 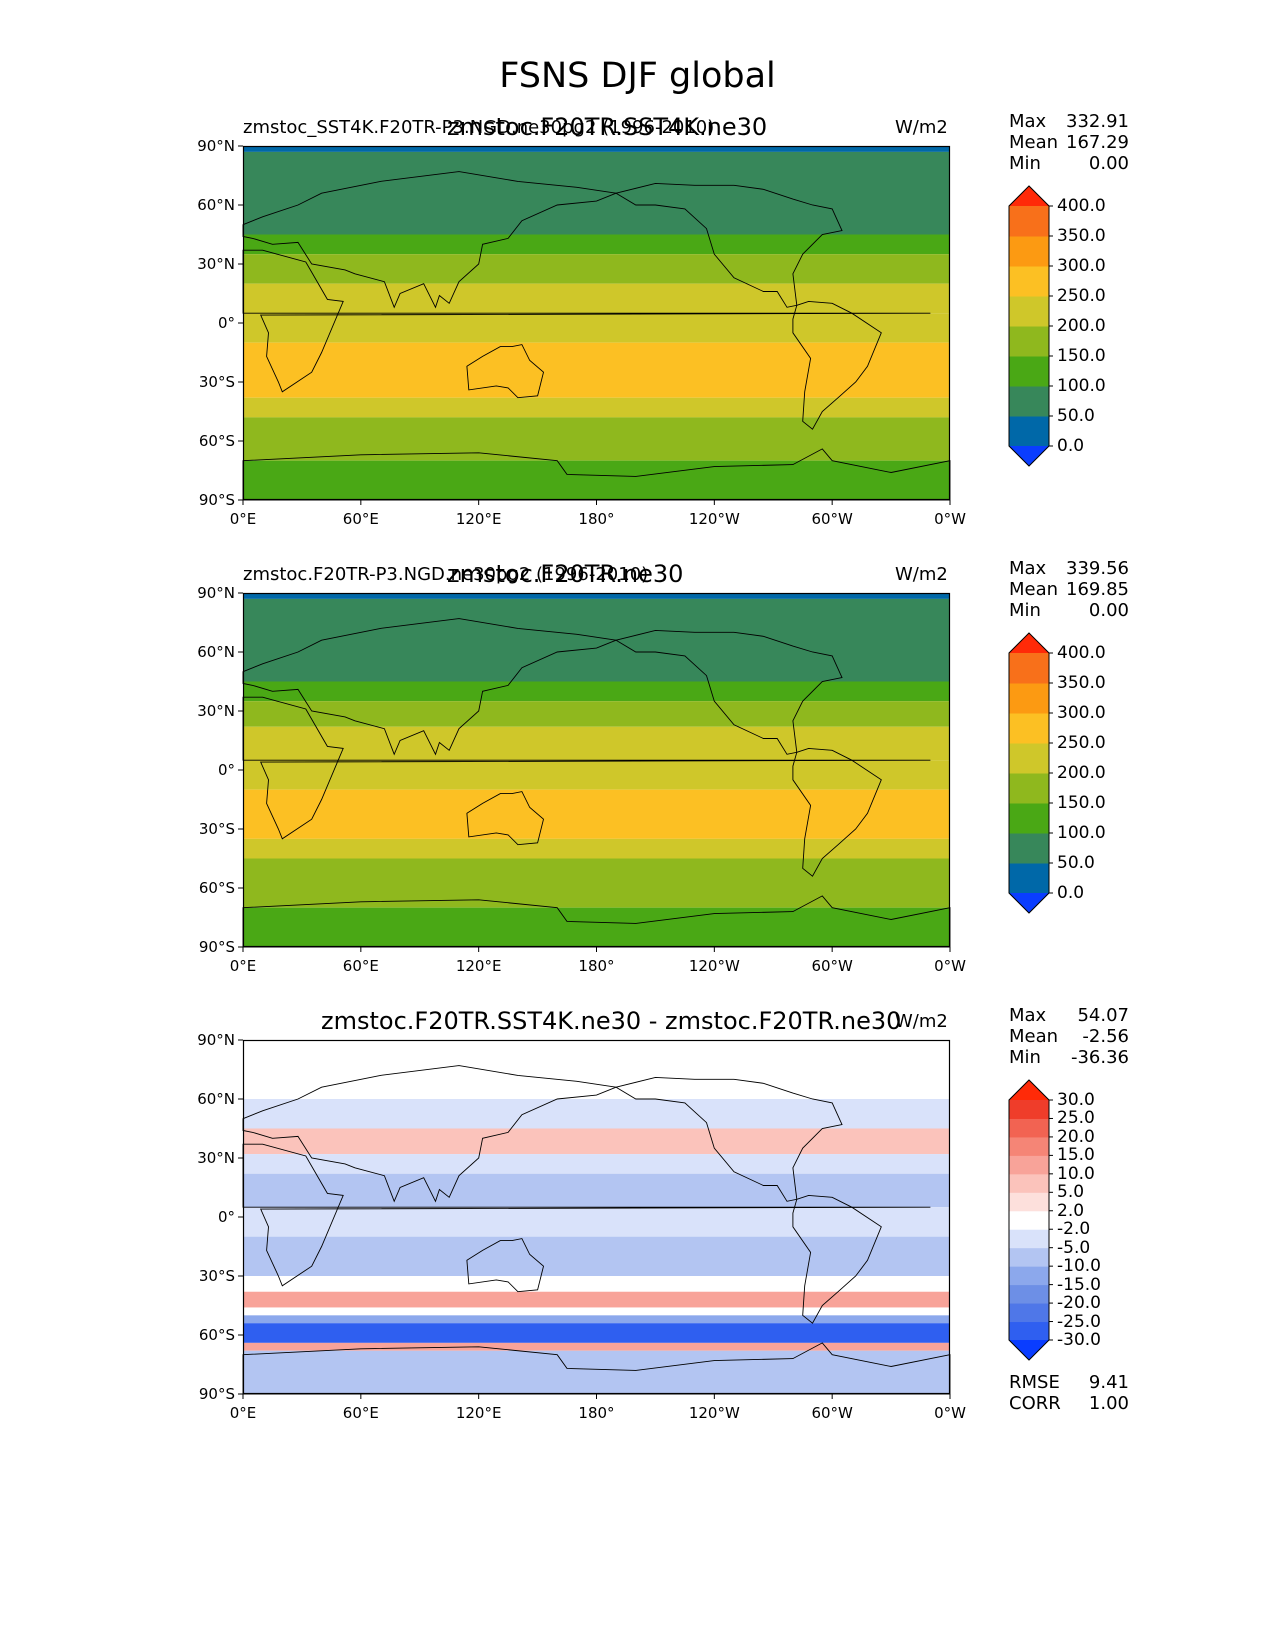 I want to click on africa-outline, so click(x=586, y=1215).